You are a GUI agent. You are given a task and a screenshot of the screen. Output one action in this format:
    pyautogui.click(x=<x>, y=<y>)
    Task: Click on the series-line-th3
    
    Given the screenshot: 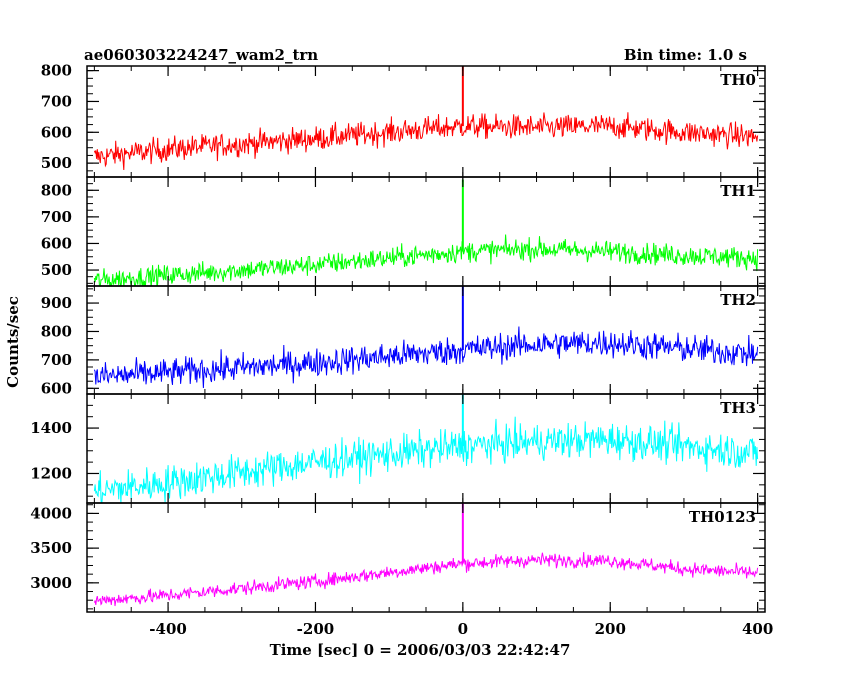 What is the action you would take?
    pyautogui.click(x=426, y=459)
    